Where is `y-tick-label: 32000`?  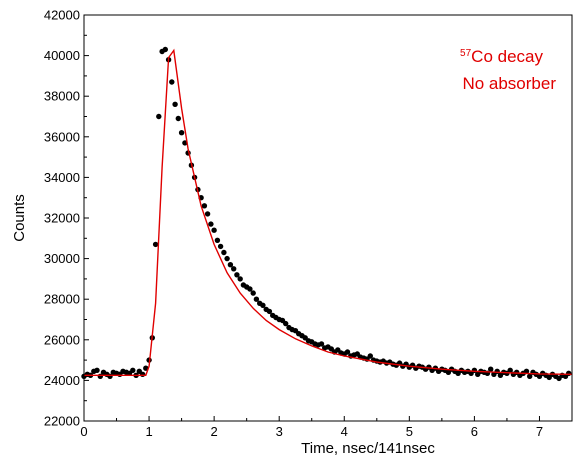
y-tick-label: 32000 is located at coordinates (62, 218).